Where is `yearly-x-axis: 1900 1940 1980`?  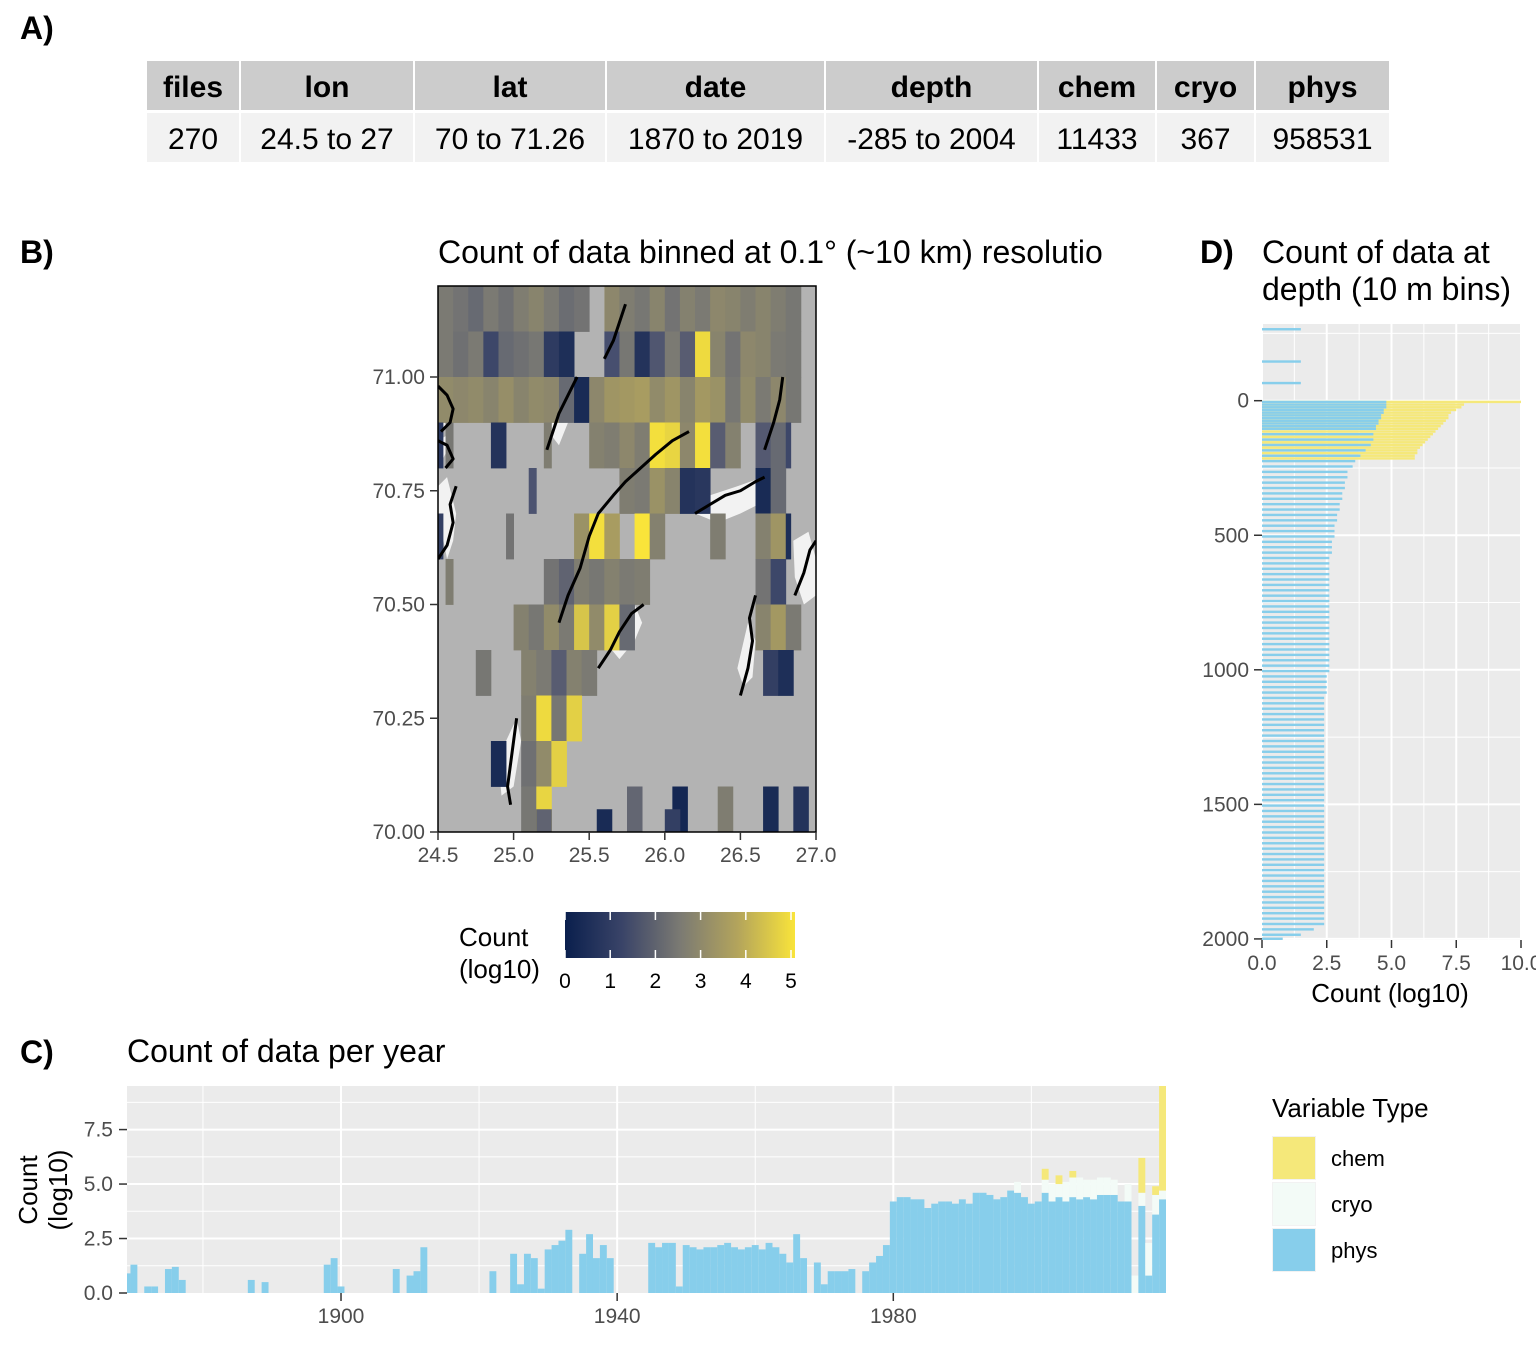
yearly-x-axis: 1900 1940 1980 is located at coordinates (617, 1310).